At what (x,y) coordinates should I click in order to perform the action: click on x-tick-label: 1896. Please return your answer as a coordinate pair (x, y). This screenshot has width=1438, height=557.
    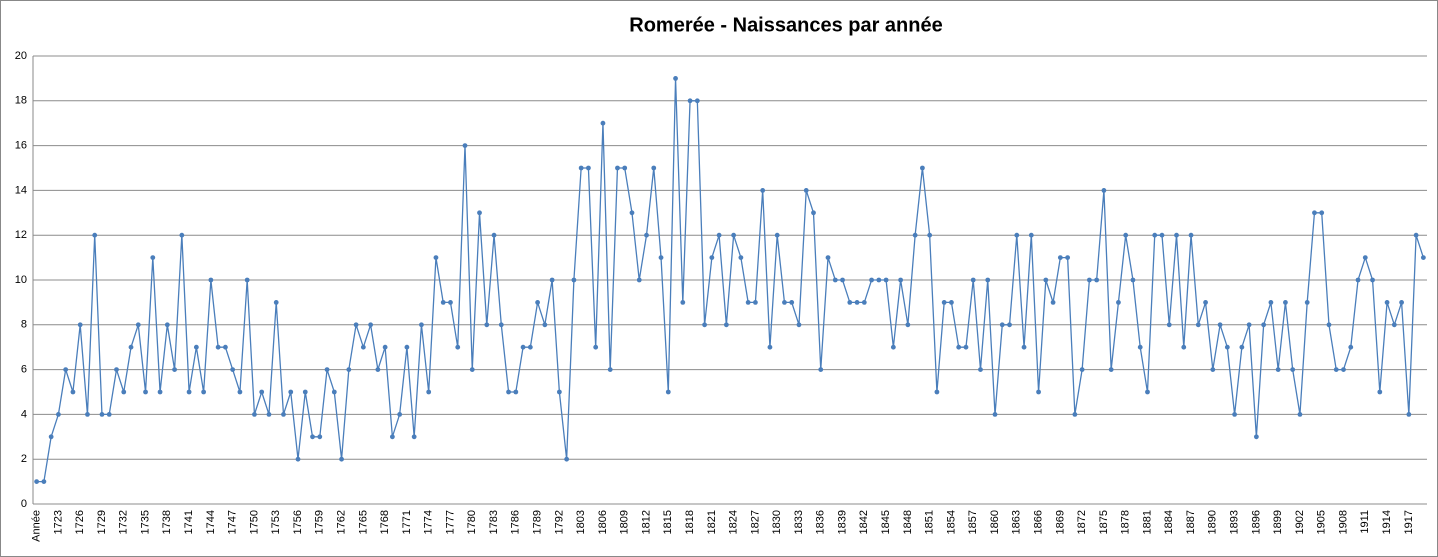
    Looking at the image, I should click on (1256, 522).